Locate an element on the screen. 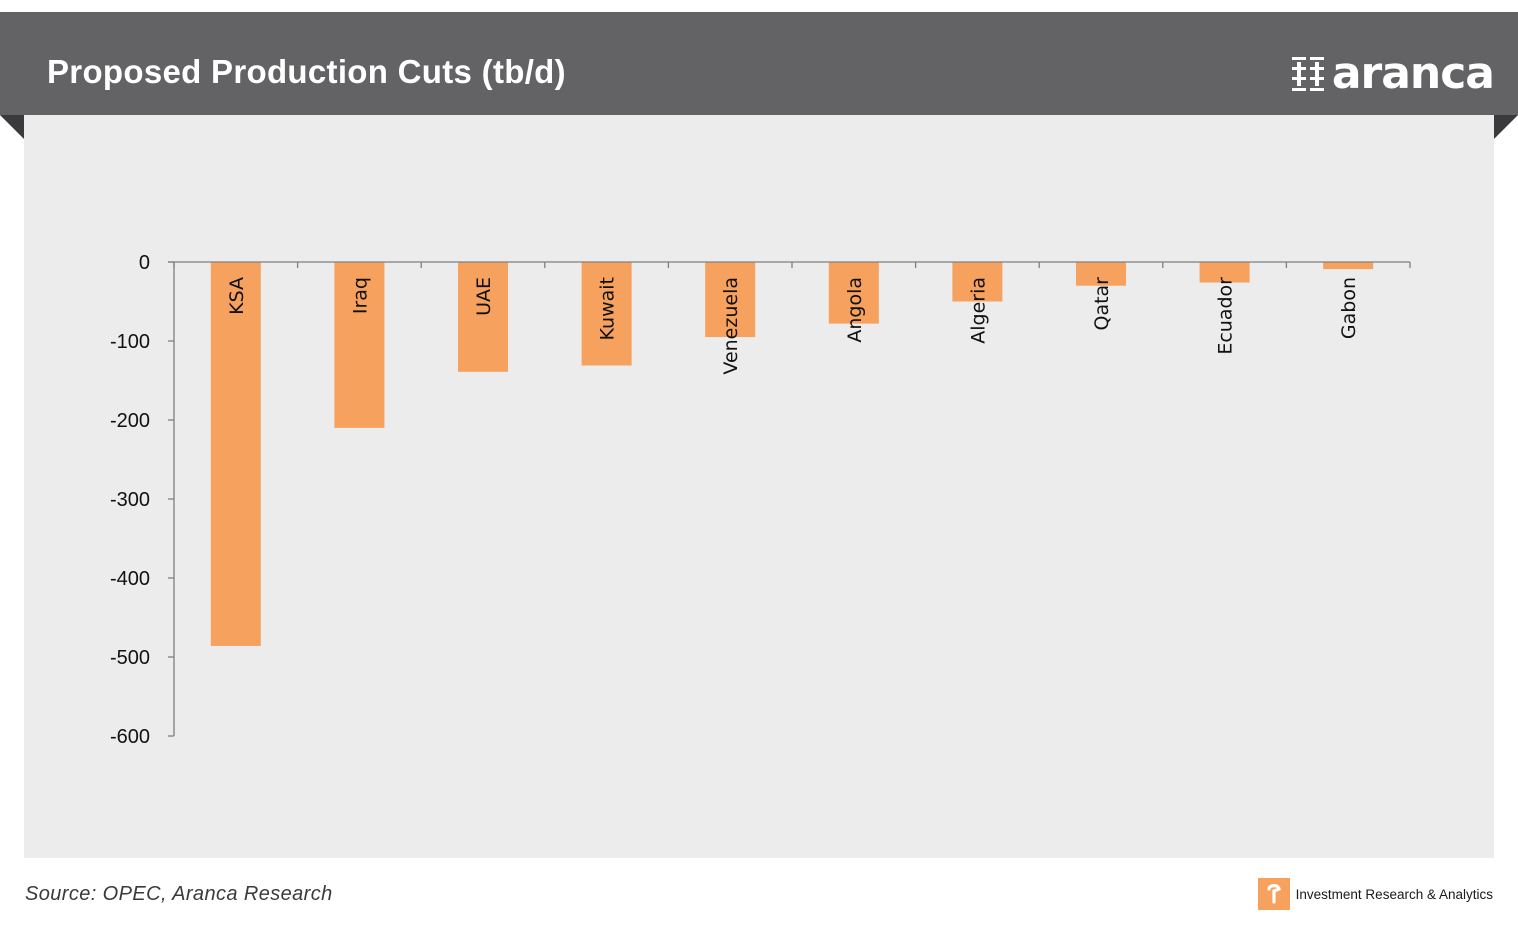 Image resolution: width=1518 pixels, height=930 pixels. aranca-badge-icon is located at coordinates (1273, 894).